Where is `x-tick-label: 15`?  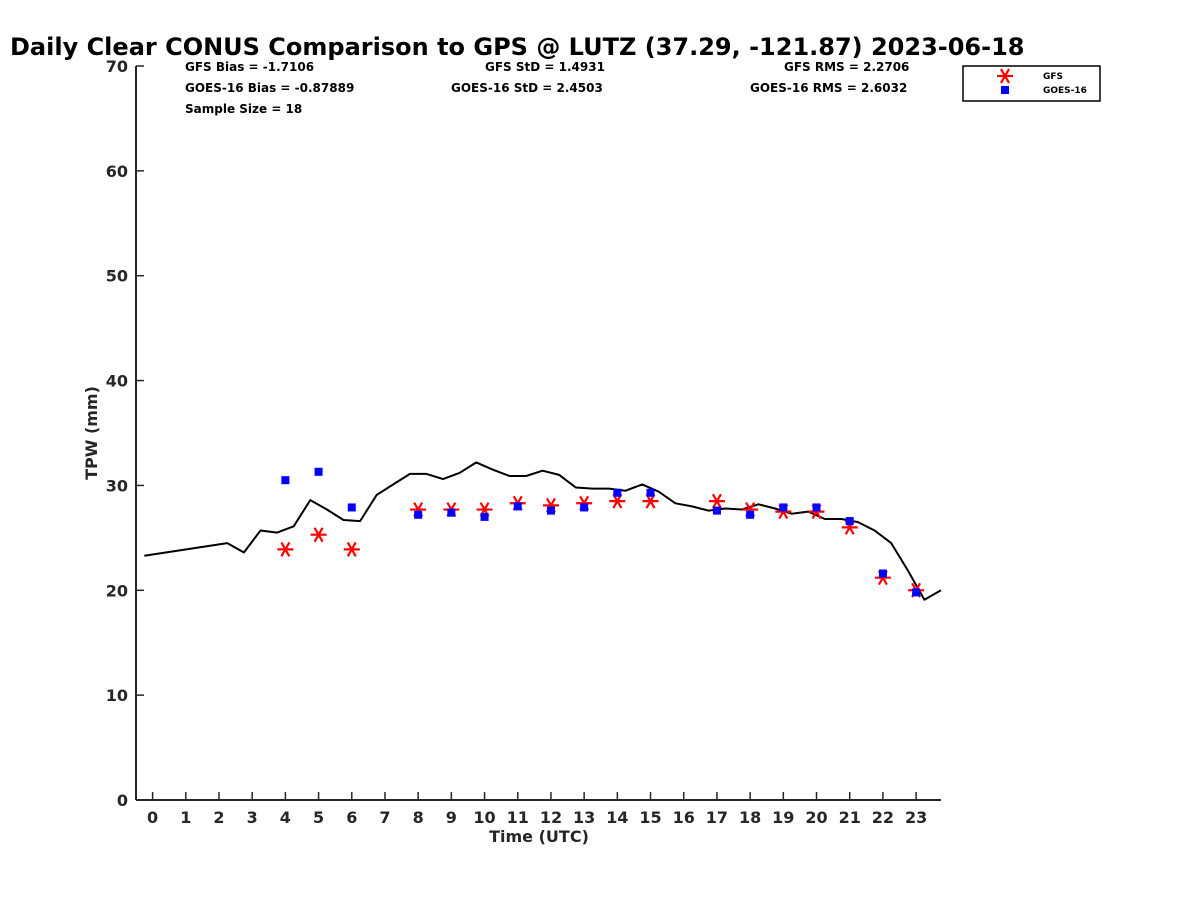
x-tick-label: 15 is located at coordinates (650, 817).